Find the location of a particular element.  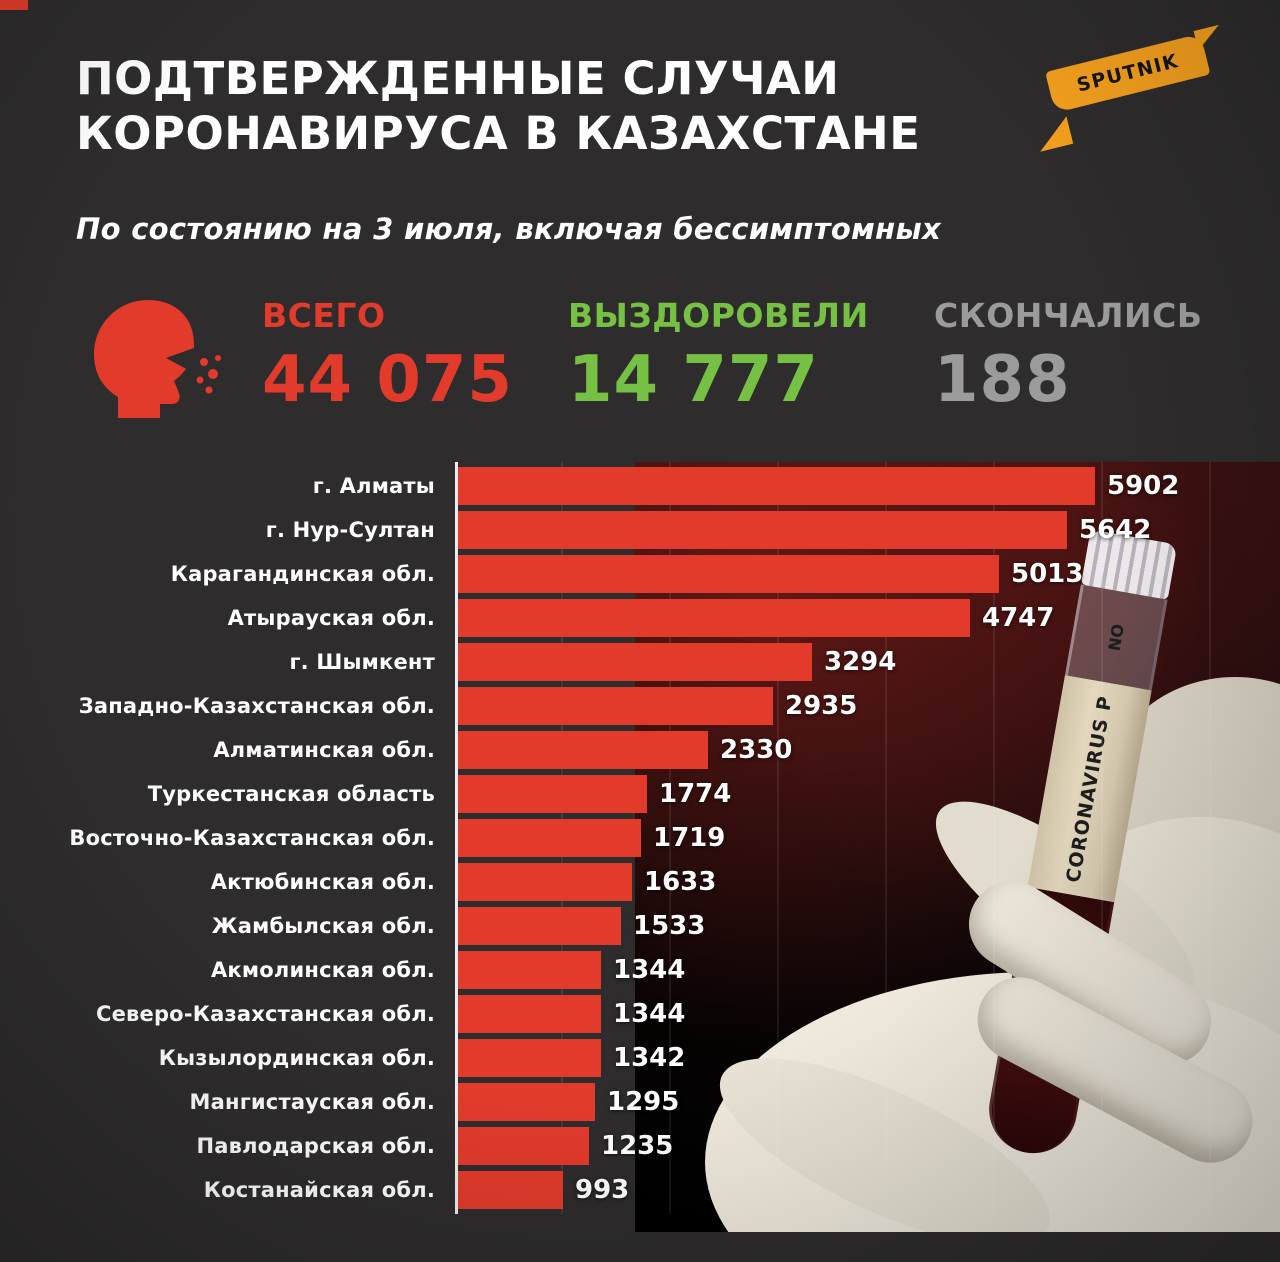

bar-category-label: Атырауская обл. is located at coordinates (331, 618).